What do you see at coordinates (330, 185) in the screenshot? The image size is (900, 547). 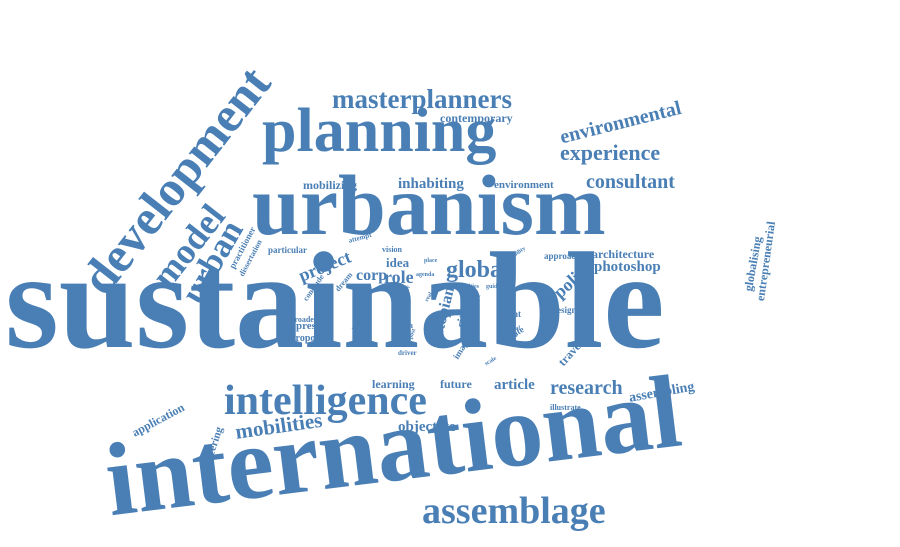 I see `word-mobilizing: mobilizing` at bounding box center [330, 185].